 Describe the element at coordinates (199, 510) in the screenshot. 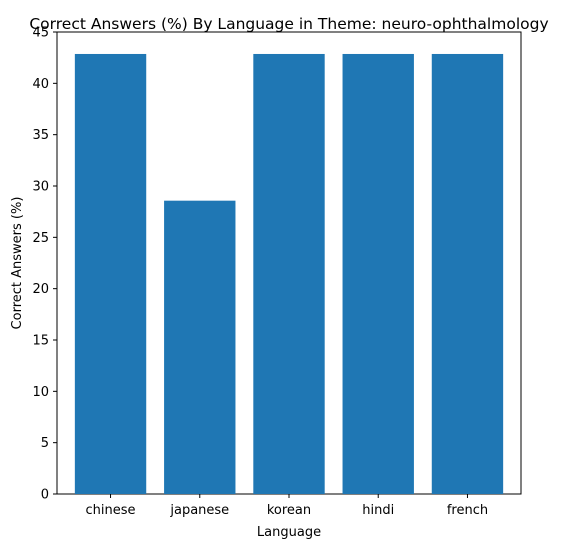

I see `x-tick-label-japanese: japanese` at that location.